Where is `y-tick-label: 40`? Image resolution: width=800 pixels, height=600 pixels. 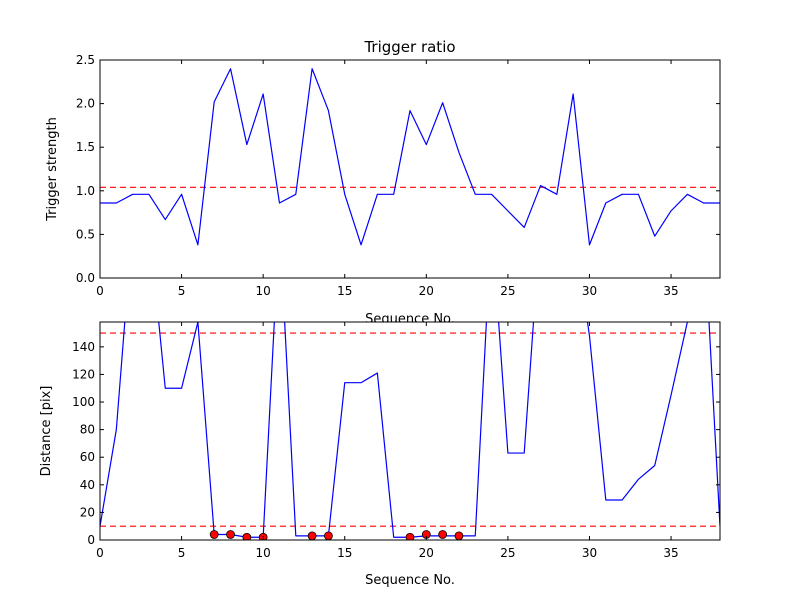 y-tick-label: 40 is located at coordinates (87, 485).